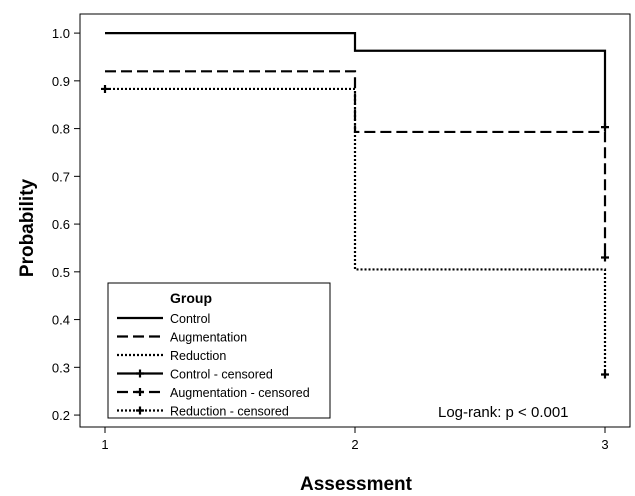  Describe the element at coordinates (61, 33) in the screenshot. I see `y-tick-label: 1.0` at that location.